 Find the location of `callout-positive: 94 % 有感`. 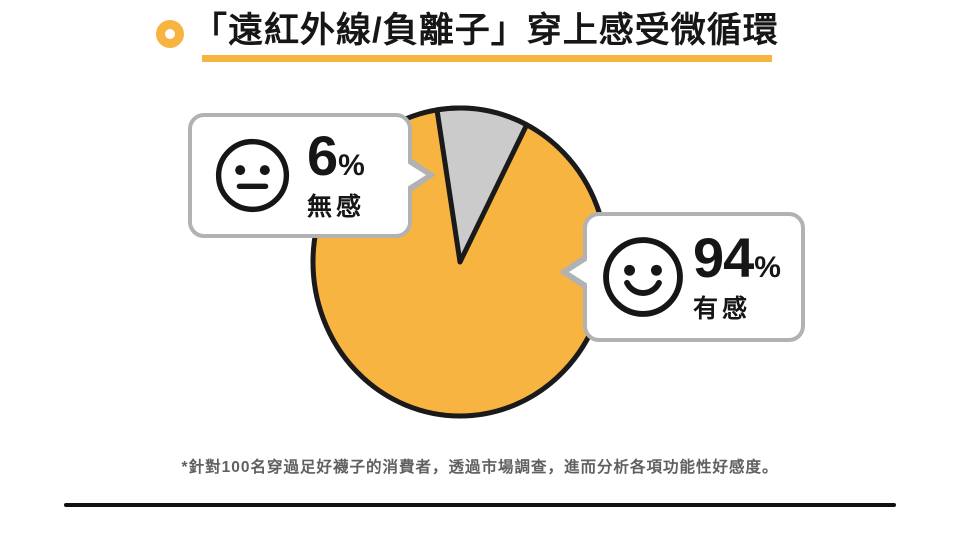

callout-positive: 94 % 有感 is located at coordinates (682, 277).